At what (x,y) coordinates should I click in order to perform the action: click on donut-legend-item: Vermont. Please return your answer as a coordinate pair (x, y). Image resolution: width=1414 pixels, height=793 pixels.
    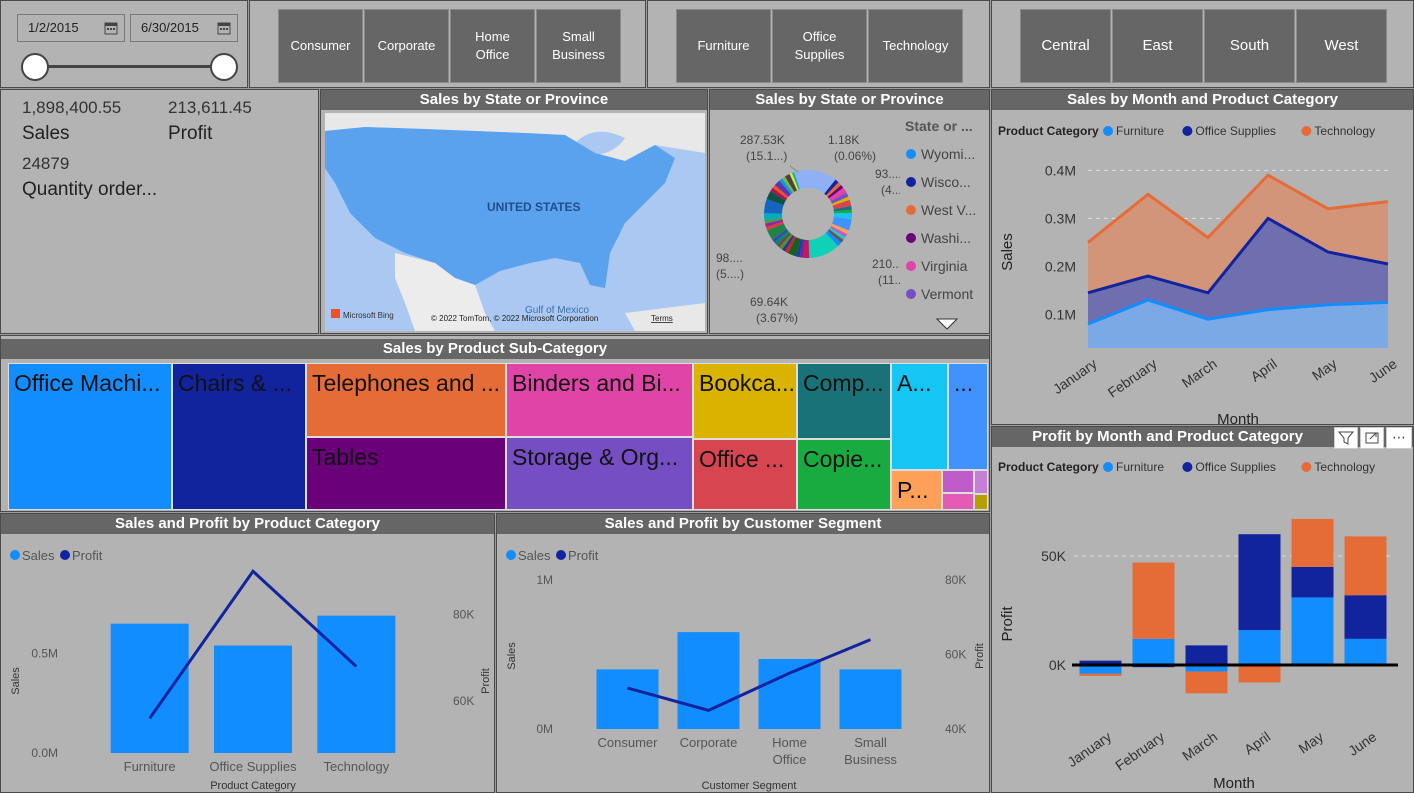
    Looking at the image, I should click on (941, 294).